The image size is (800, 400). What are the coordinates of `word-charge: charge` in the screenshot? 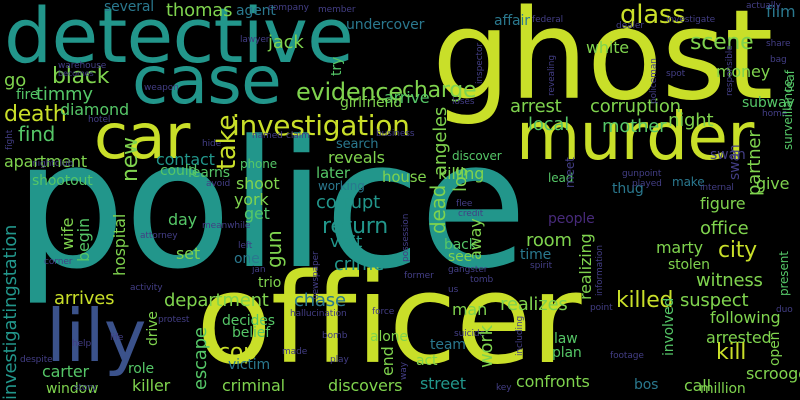 It's located at (439, 90).